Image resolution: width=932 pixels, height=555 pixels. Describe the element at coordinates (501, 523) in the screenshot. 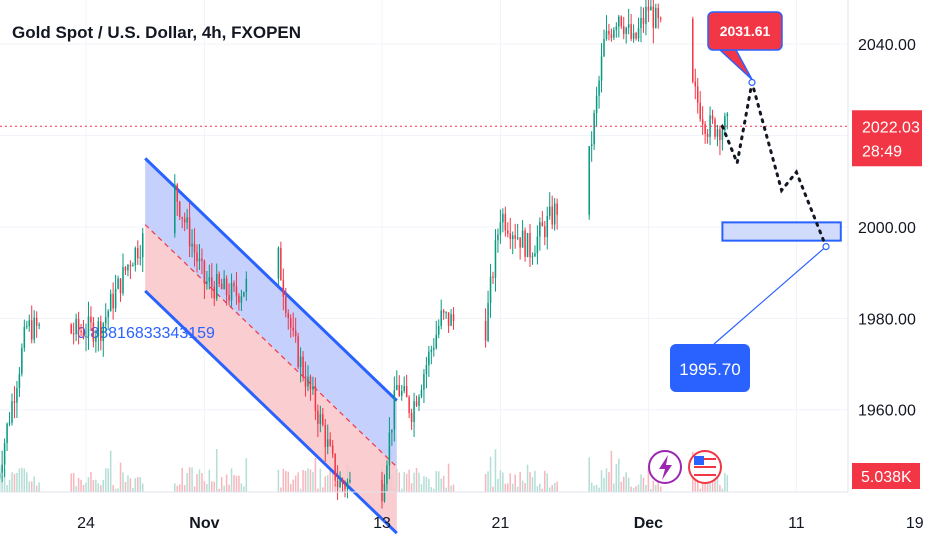

I see `x-tick-label: 21` at that location.